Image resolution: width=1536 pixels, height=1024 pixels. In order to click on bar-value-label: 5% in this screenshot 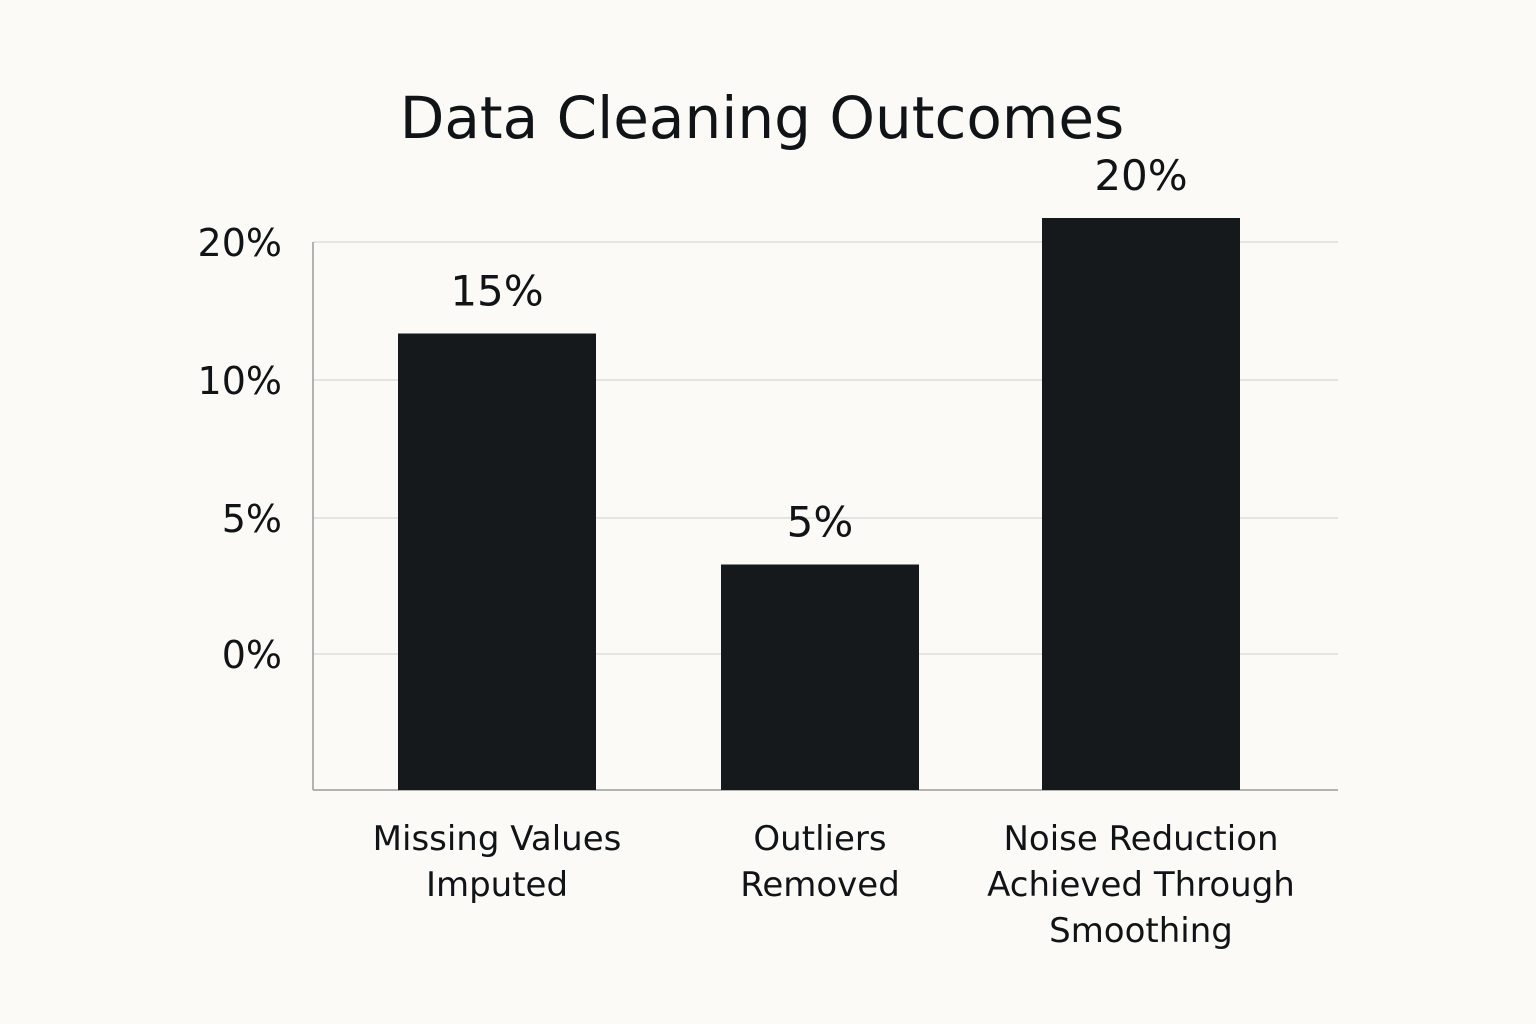, I will do `click(820, 522)`.